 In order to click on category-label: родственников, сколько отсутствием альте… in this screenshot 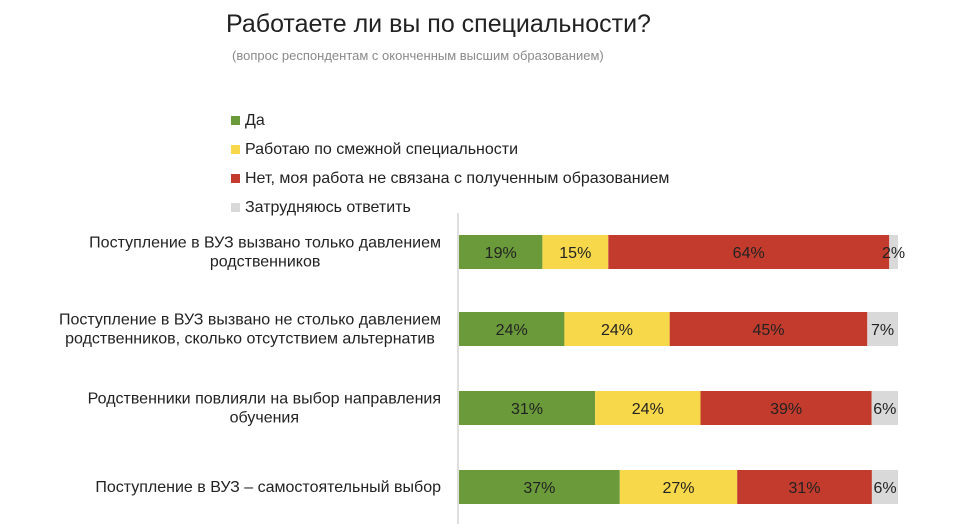, I will do `click(250, 339)`.